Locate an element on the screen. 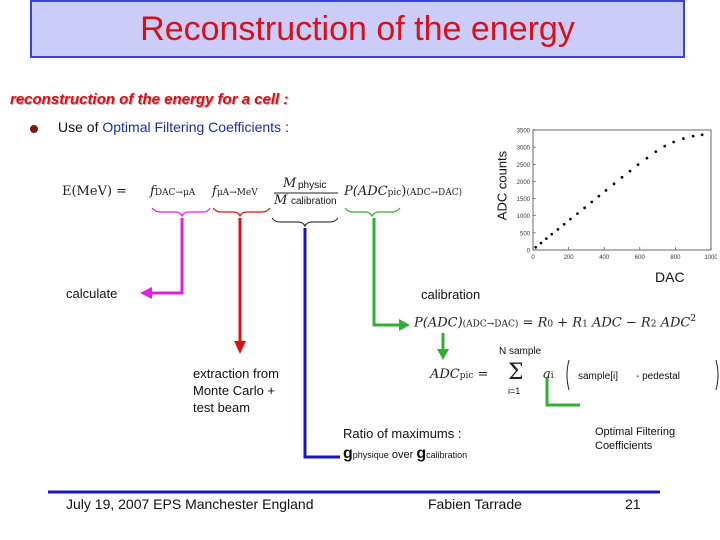 This screenshot has height=540, width=720. chart-ylabel: ADC counts is located at coordinates (502, 185).